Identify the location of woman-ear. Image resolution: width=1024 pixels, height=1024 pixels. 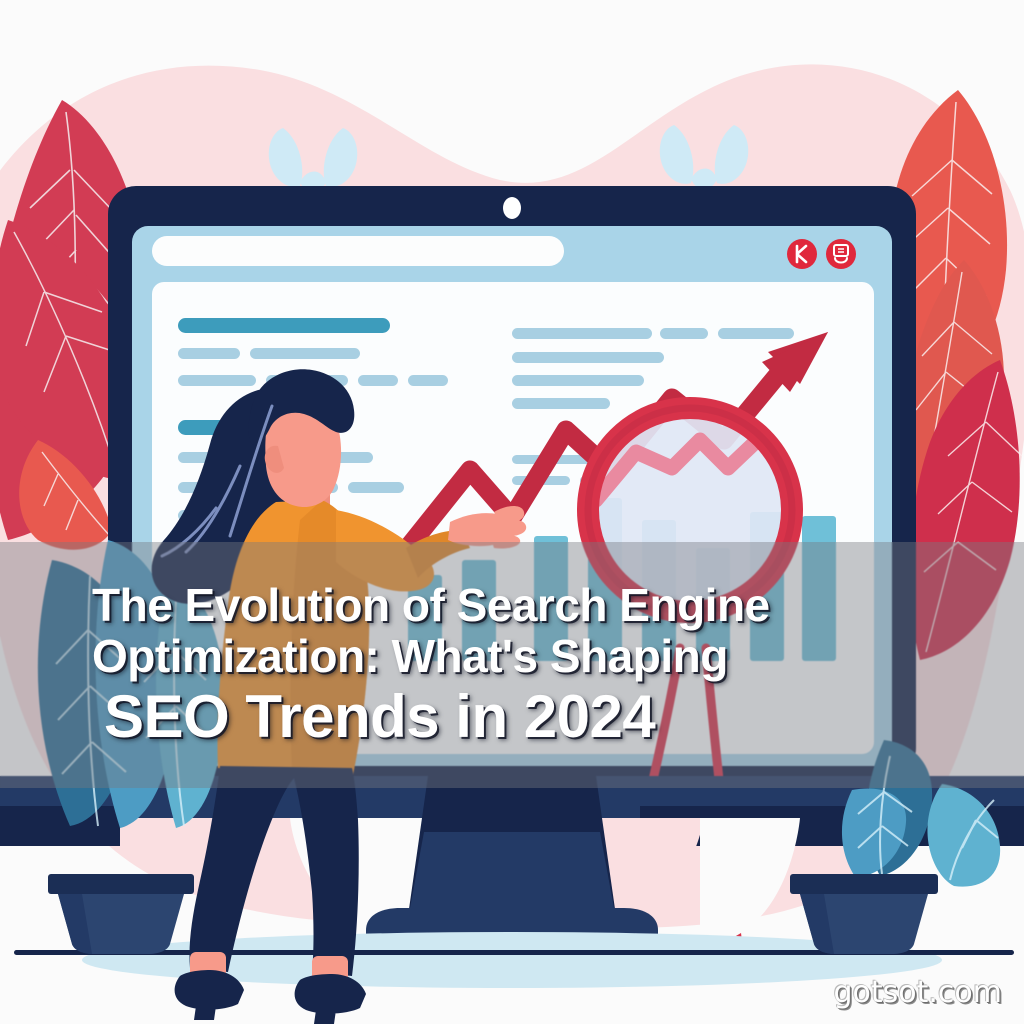
(274, 459).